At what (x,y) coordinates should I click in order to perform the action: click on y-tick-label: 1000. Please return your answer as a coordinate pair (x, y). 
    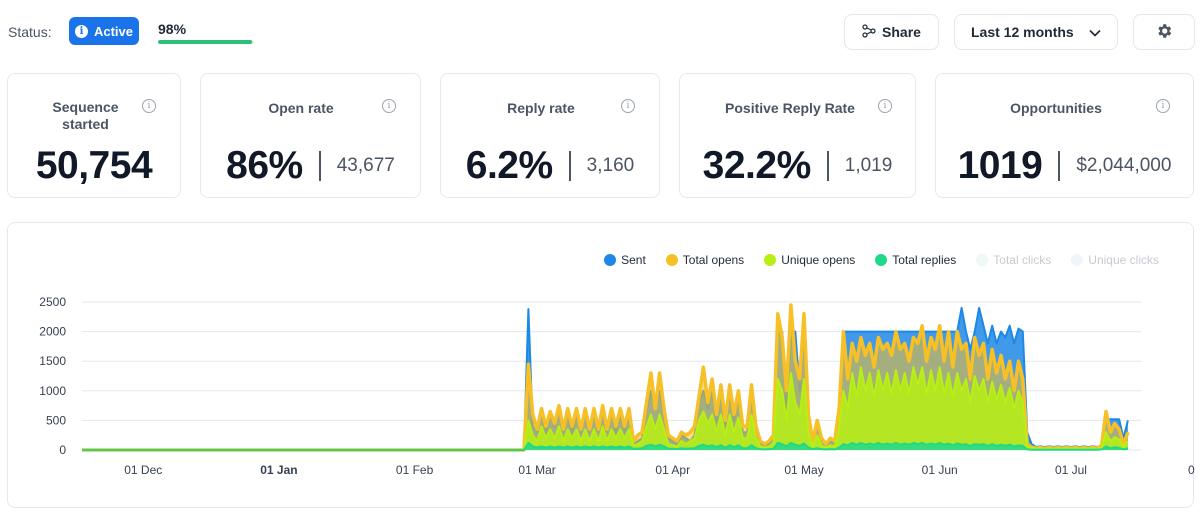
    Looking at the image, I should click on (52, 391).